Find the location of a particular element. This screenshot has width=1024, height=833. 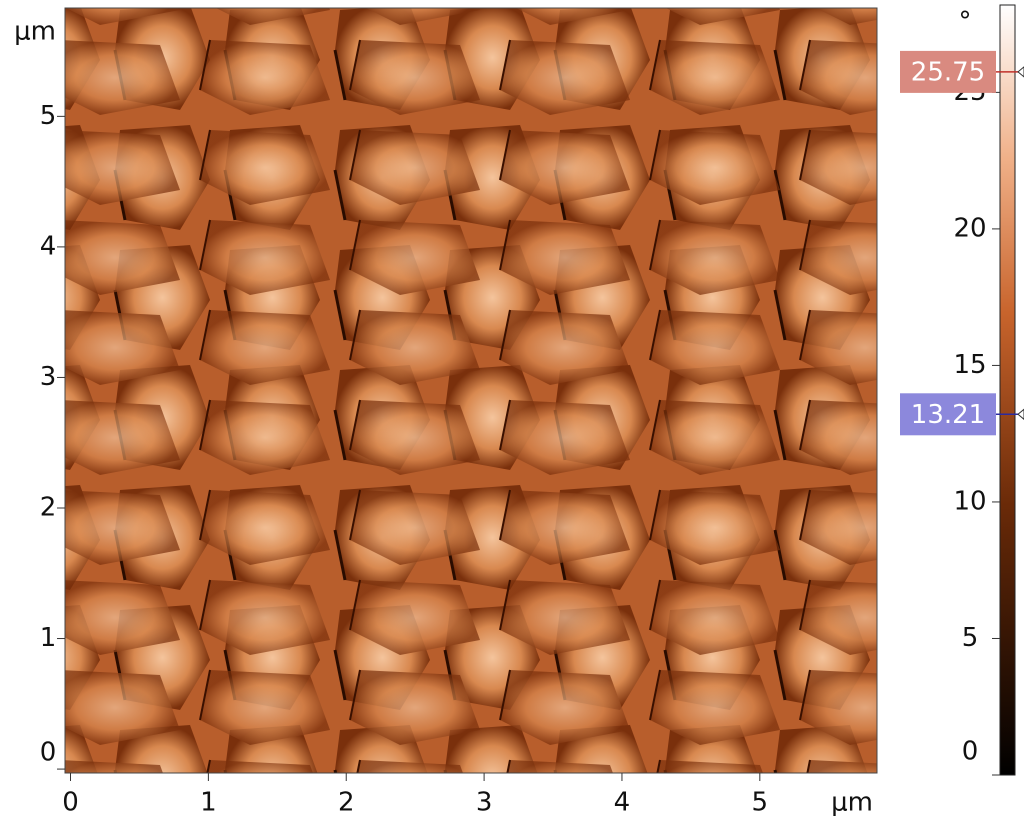

y-tick-label: 2 is located at coordinates (48, 507).